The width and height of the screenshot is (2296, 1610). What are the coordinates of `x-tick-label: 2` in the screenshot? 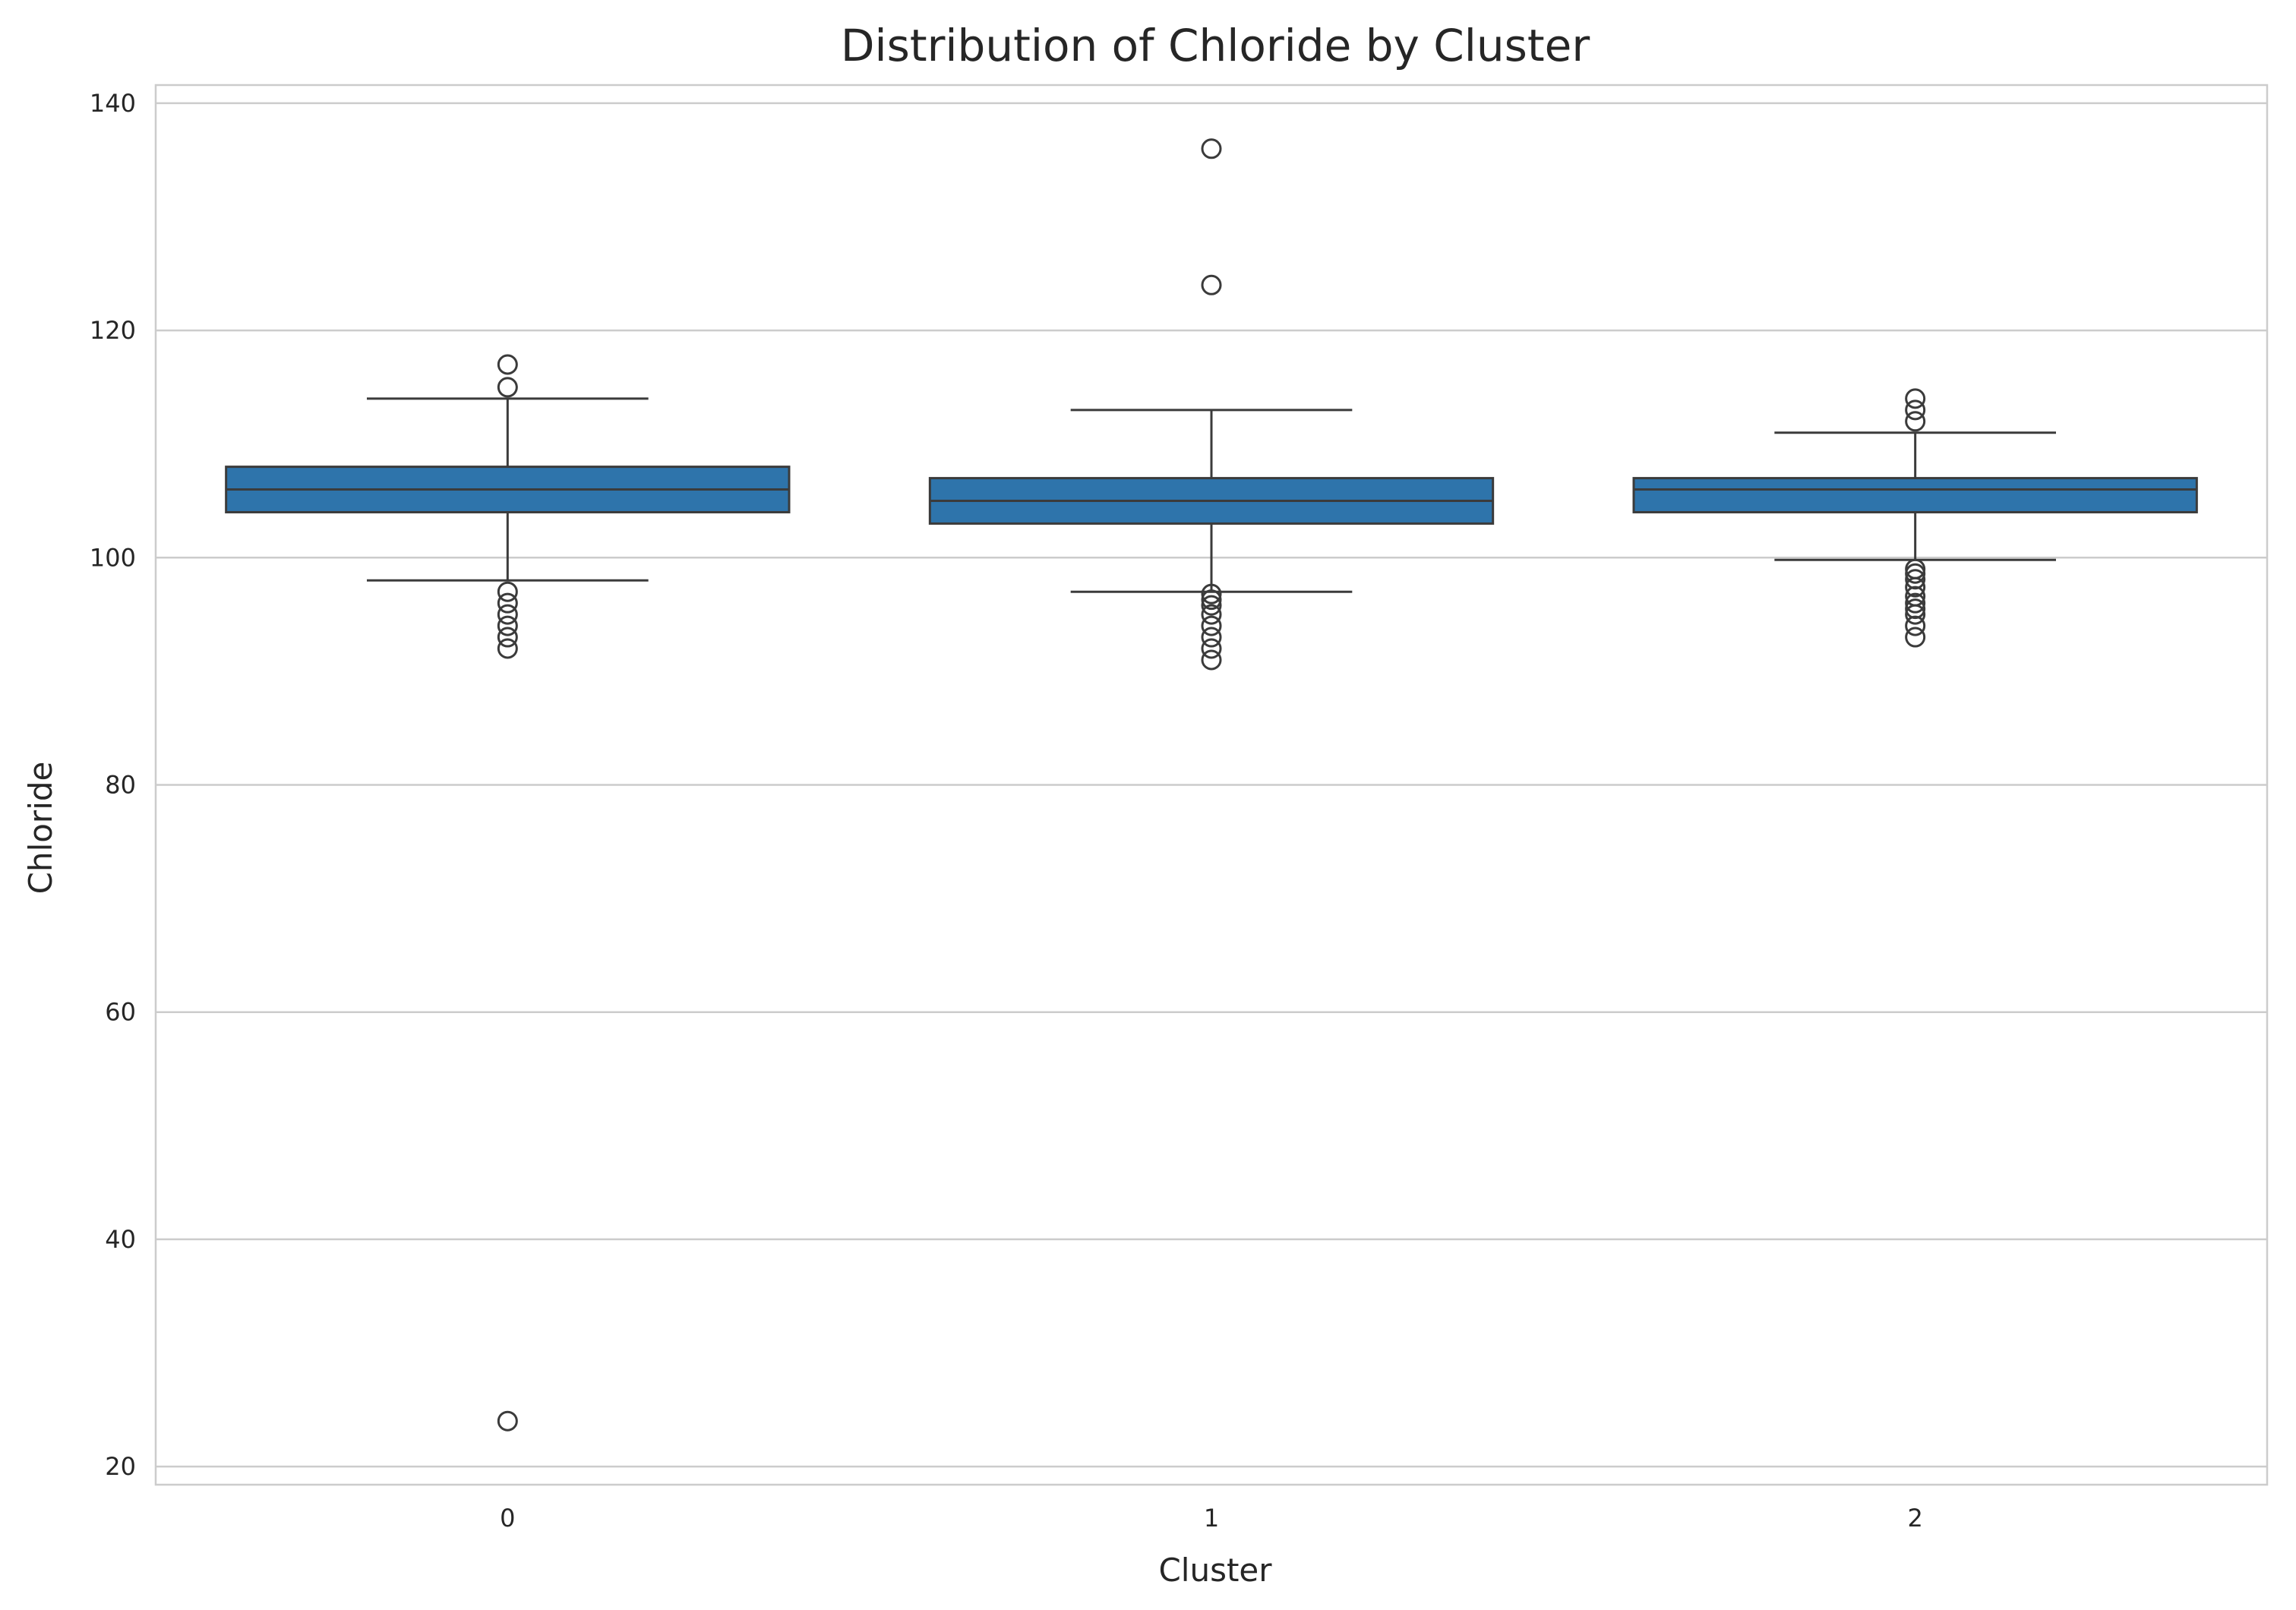 It's located at (1914, 1518).